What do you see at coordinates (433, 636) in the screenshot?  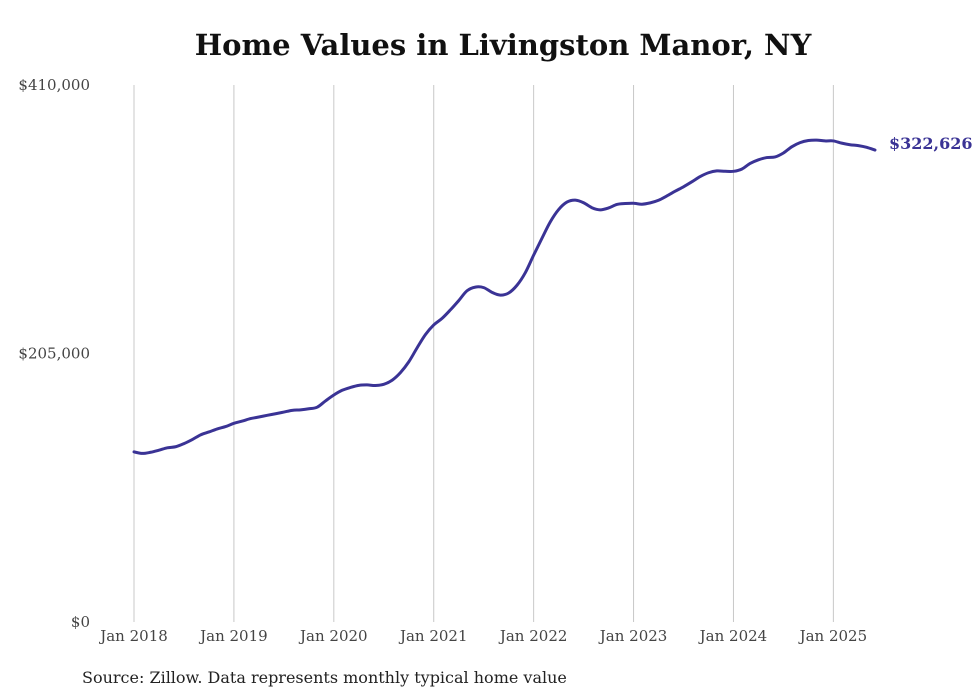 I see `x-tick-label: Jan 2021` at bounding box center [433, 636].